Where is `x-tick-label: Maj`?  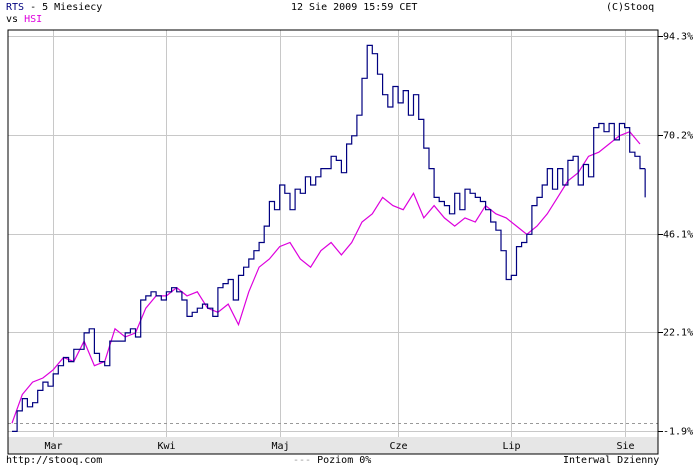
x-tick-label: Maj is located at coordinates (280, 446).